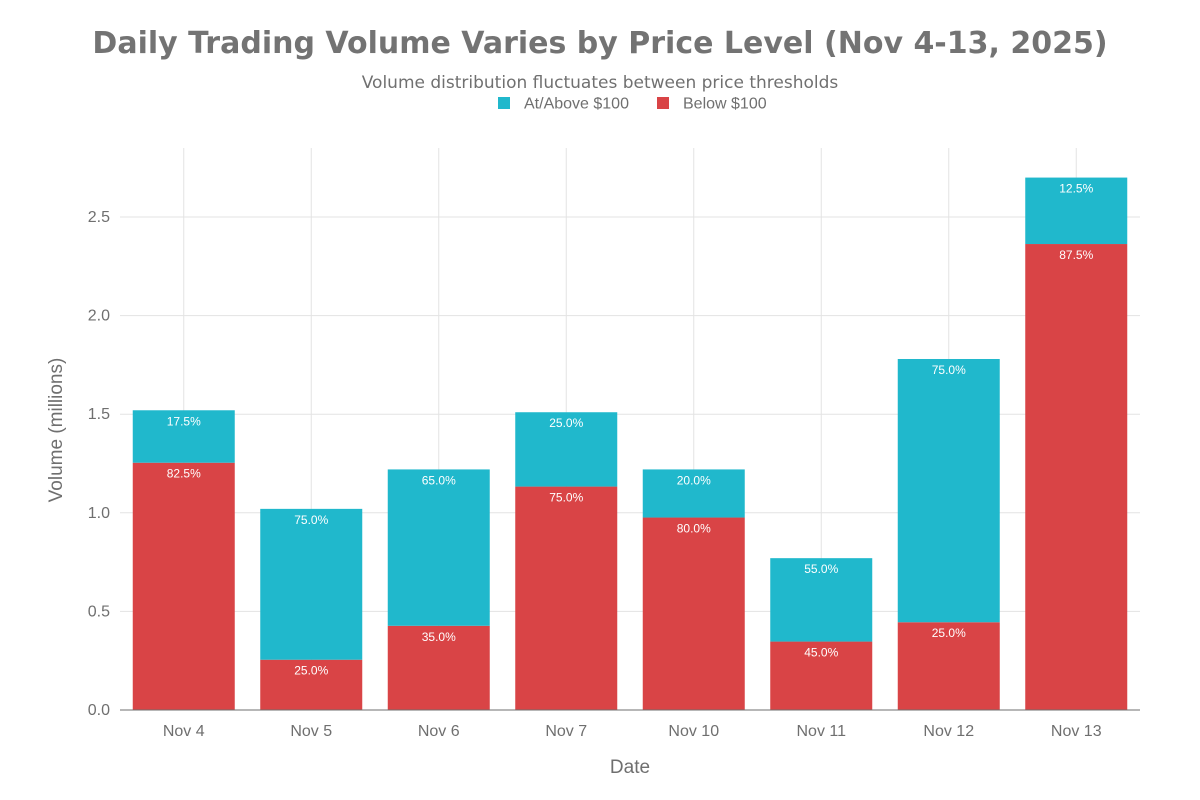 The image size is (1200, 800). Describe the element at coordinates (632, 104) in the screenshot. I see `legend: At/Above $100 Below $100` at that location.